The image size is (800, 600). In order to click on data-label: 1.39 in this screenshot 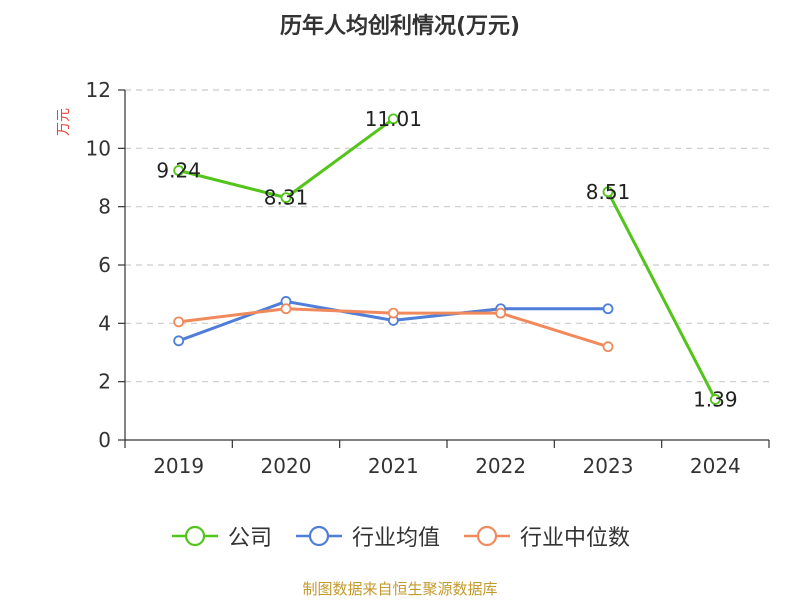, I will do `click(715, 399)`.